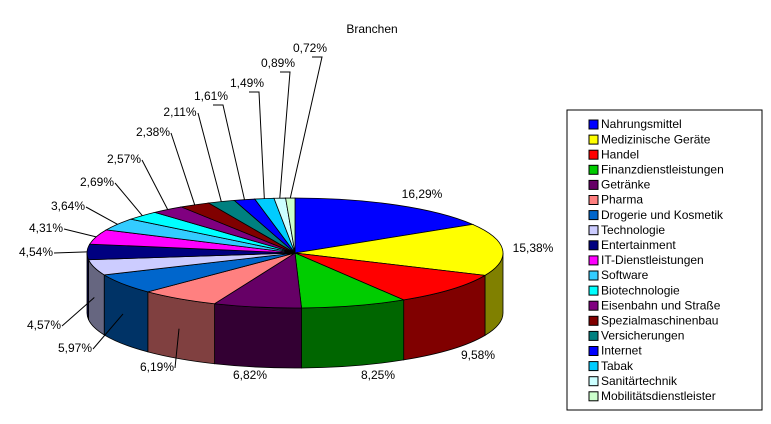 The height and width of the screenshot is (424, 771). I want to click on legend-label: Nahrungsmittel, so click(641, 124).